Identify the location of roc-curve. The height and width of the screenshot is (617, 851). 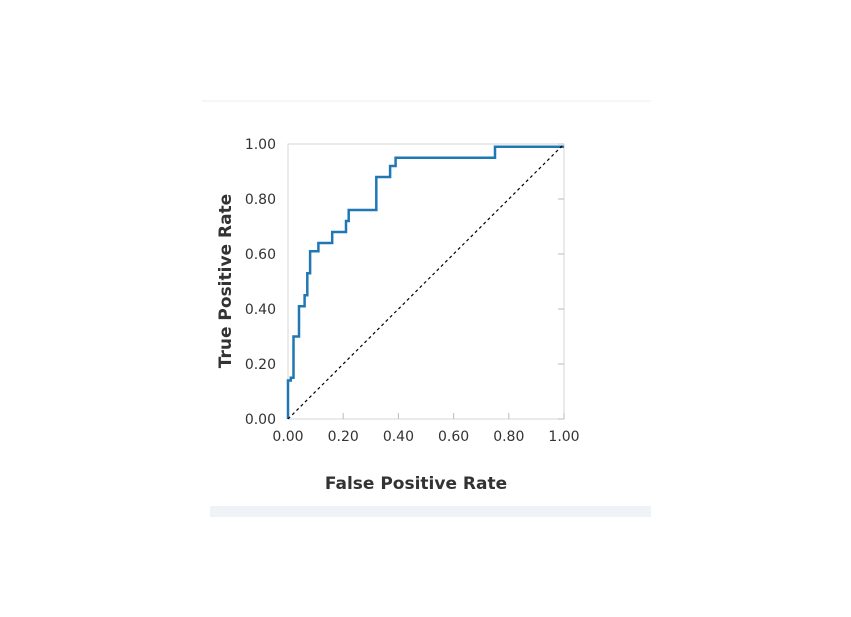
(425, 282).